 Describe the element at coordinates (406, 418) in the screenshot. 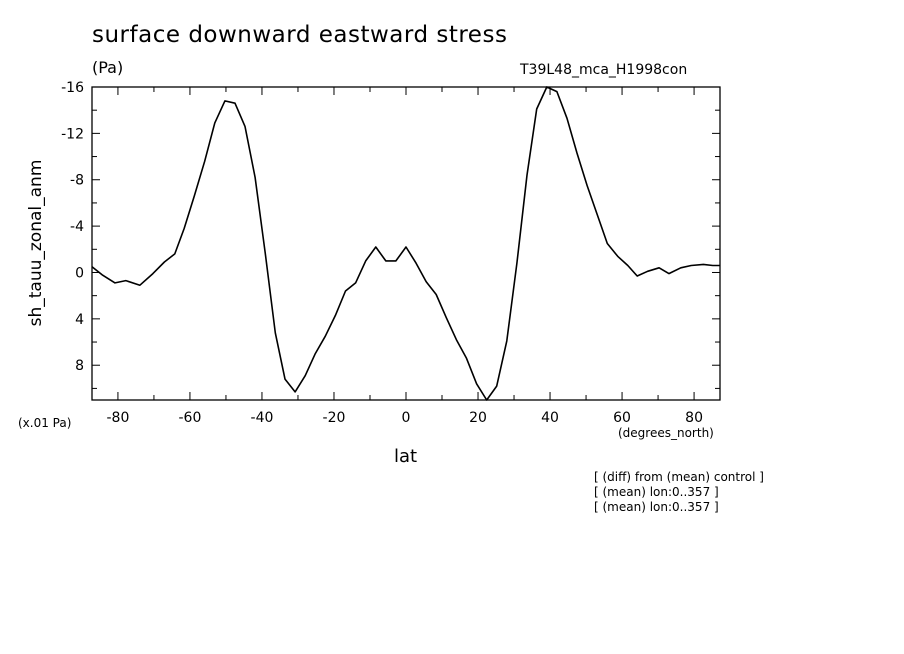

I see `x-tick-label: 0` at that location.